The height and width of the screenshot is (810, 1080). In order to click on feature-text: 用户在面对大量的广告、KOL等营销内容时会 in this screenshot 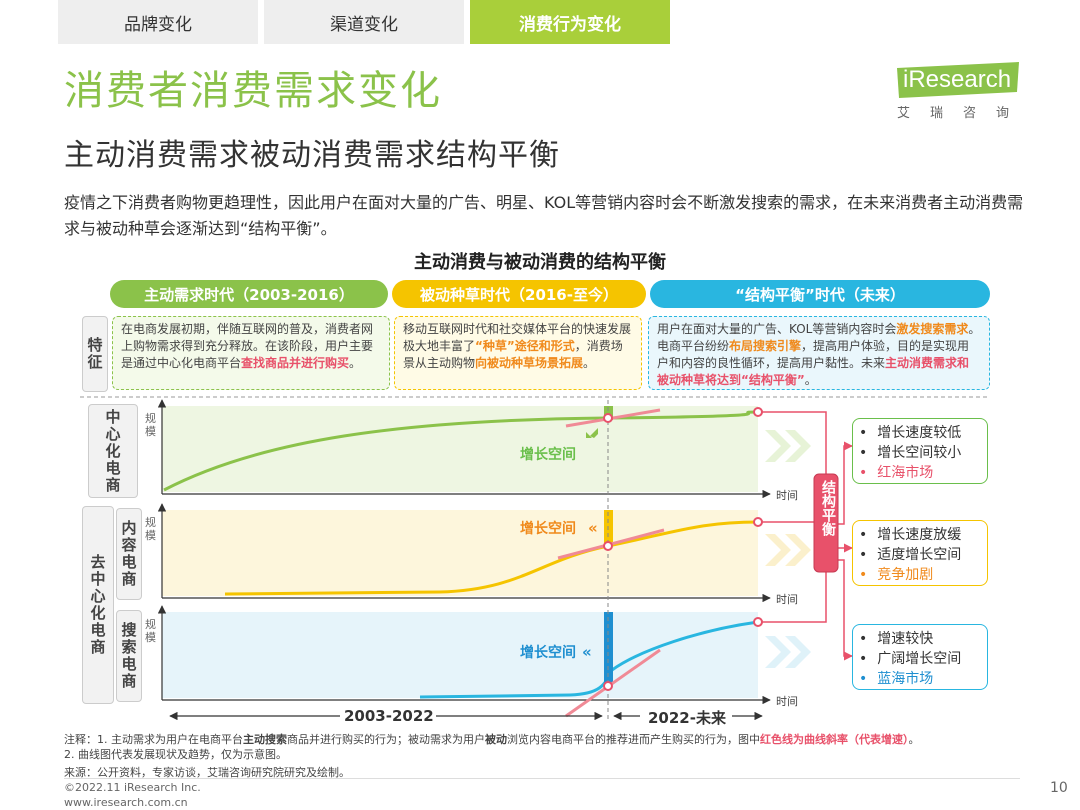, I will do `click(777, 329)`.